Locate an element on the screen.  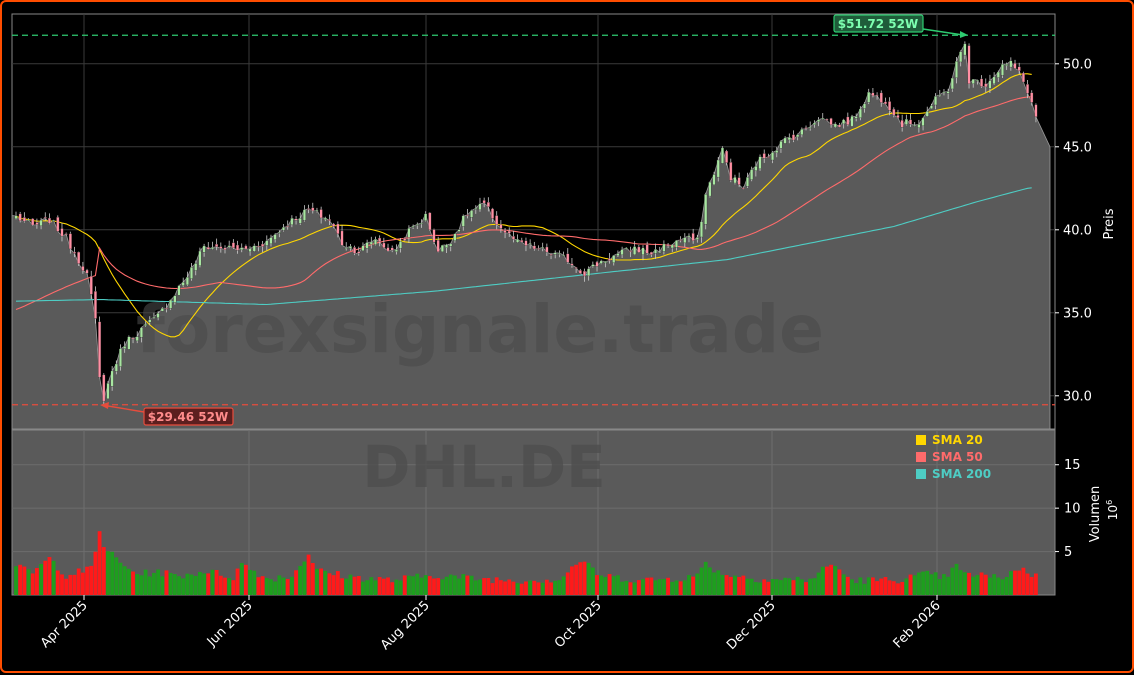
ticker-watermark: DHL.DE is located at coordinates (483, 467).